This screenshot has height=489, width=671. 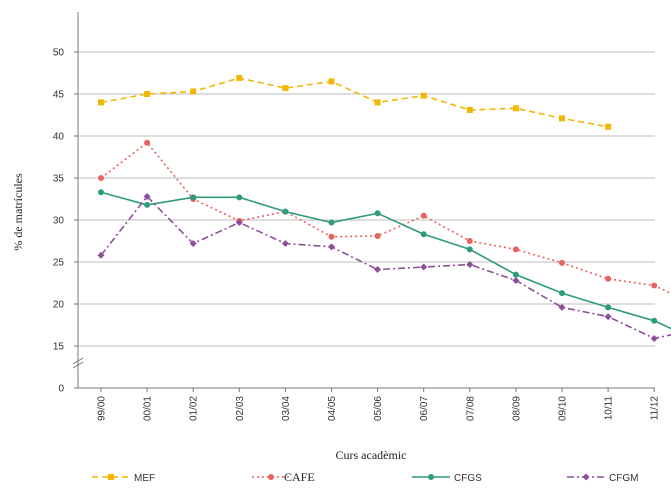 I want to click on y-tick-label: 0, so click(x=61, y=389).